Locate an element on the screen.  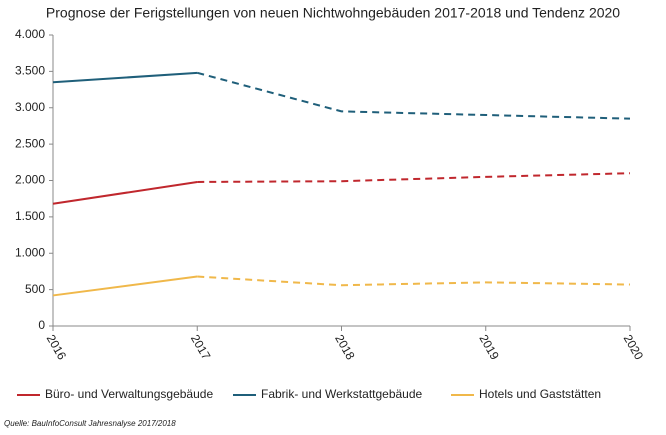
x-tick-label: 2016 is located at coordinates (57, 347).